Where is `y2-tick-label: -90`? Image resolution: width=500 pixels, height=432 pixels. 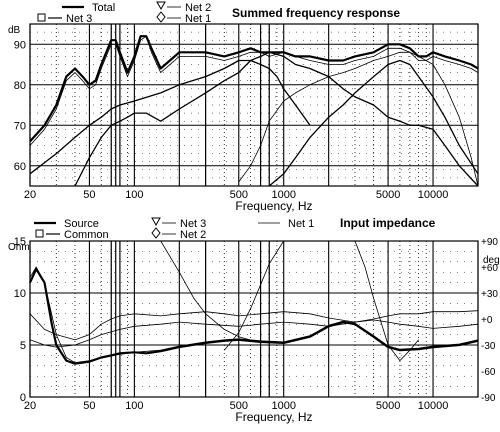 y2-tick-label: -90 is located at coordinates (488, 398).